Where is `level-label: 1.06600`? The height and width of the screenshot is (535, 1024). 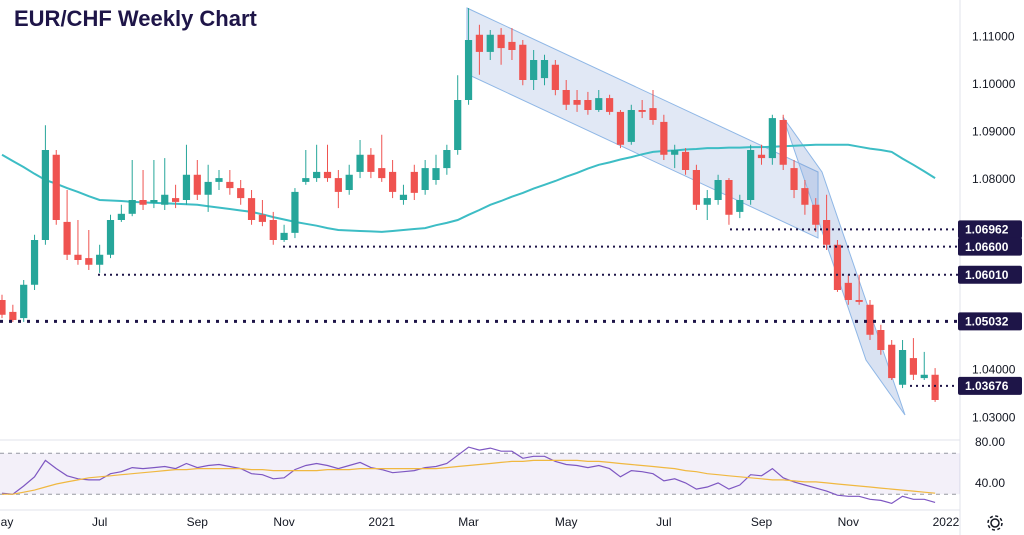 level-label: 1.06600 is located at coordinates (987, 247).